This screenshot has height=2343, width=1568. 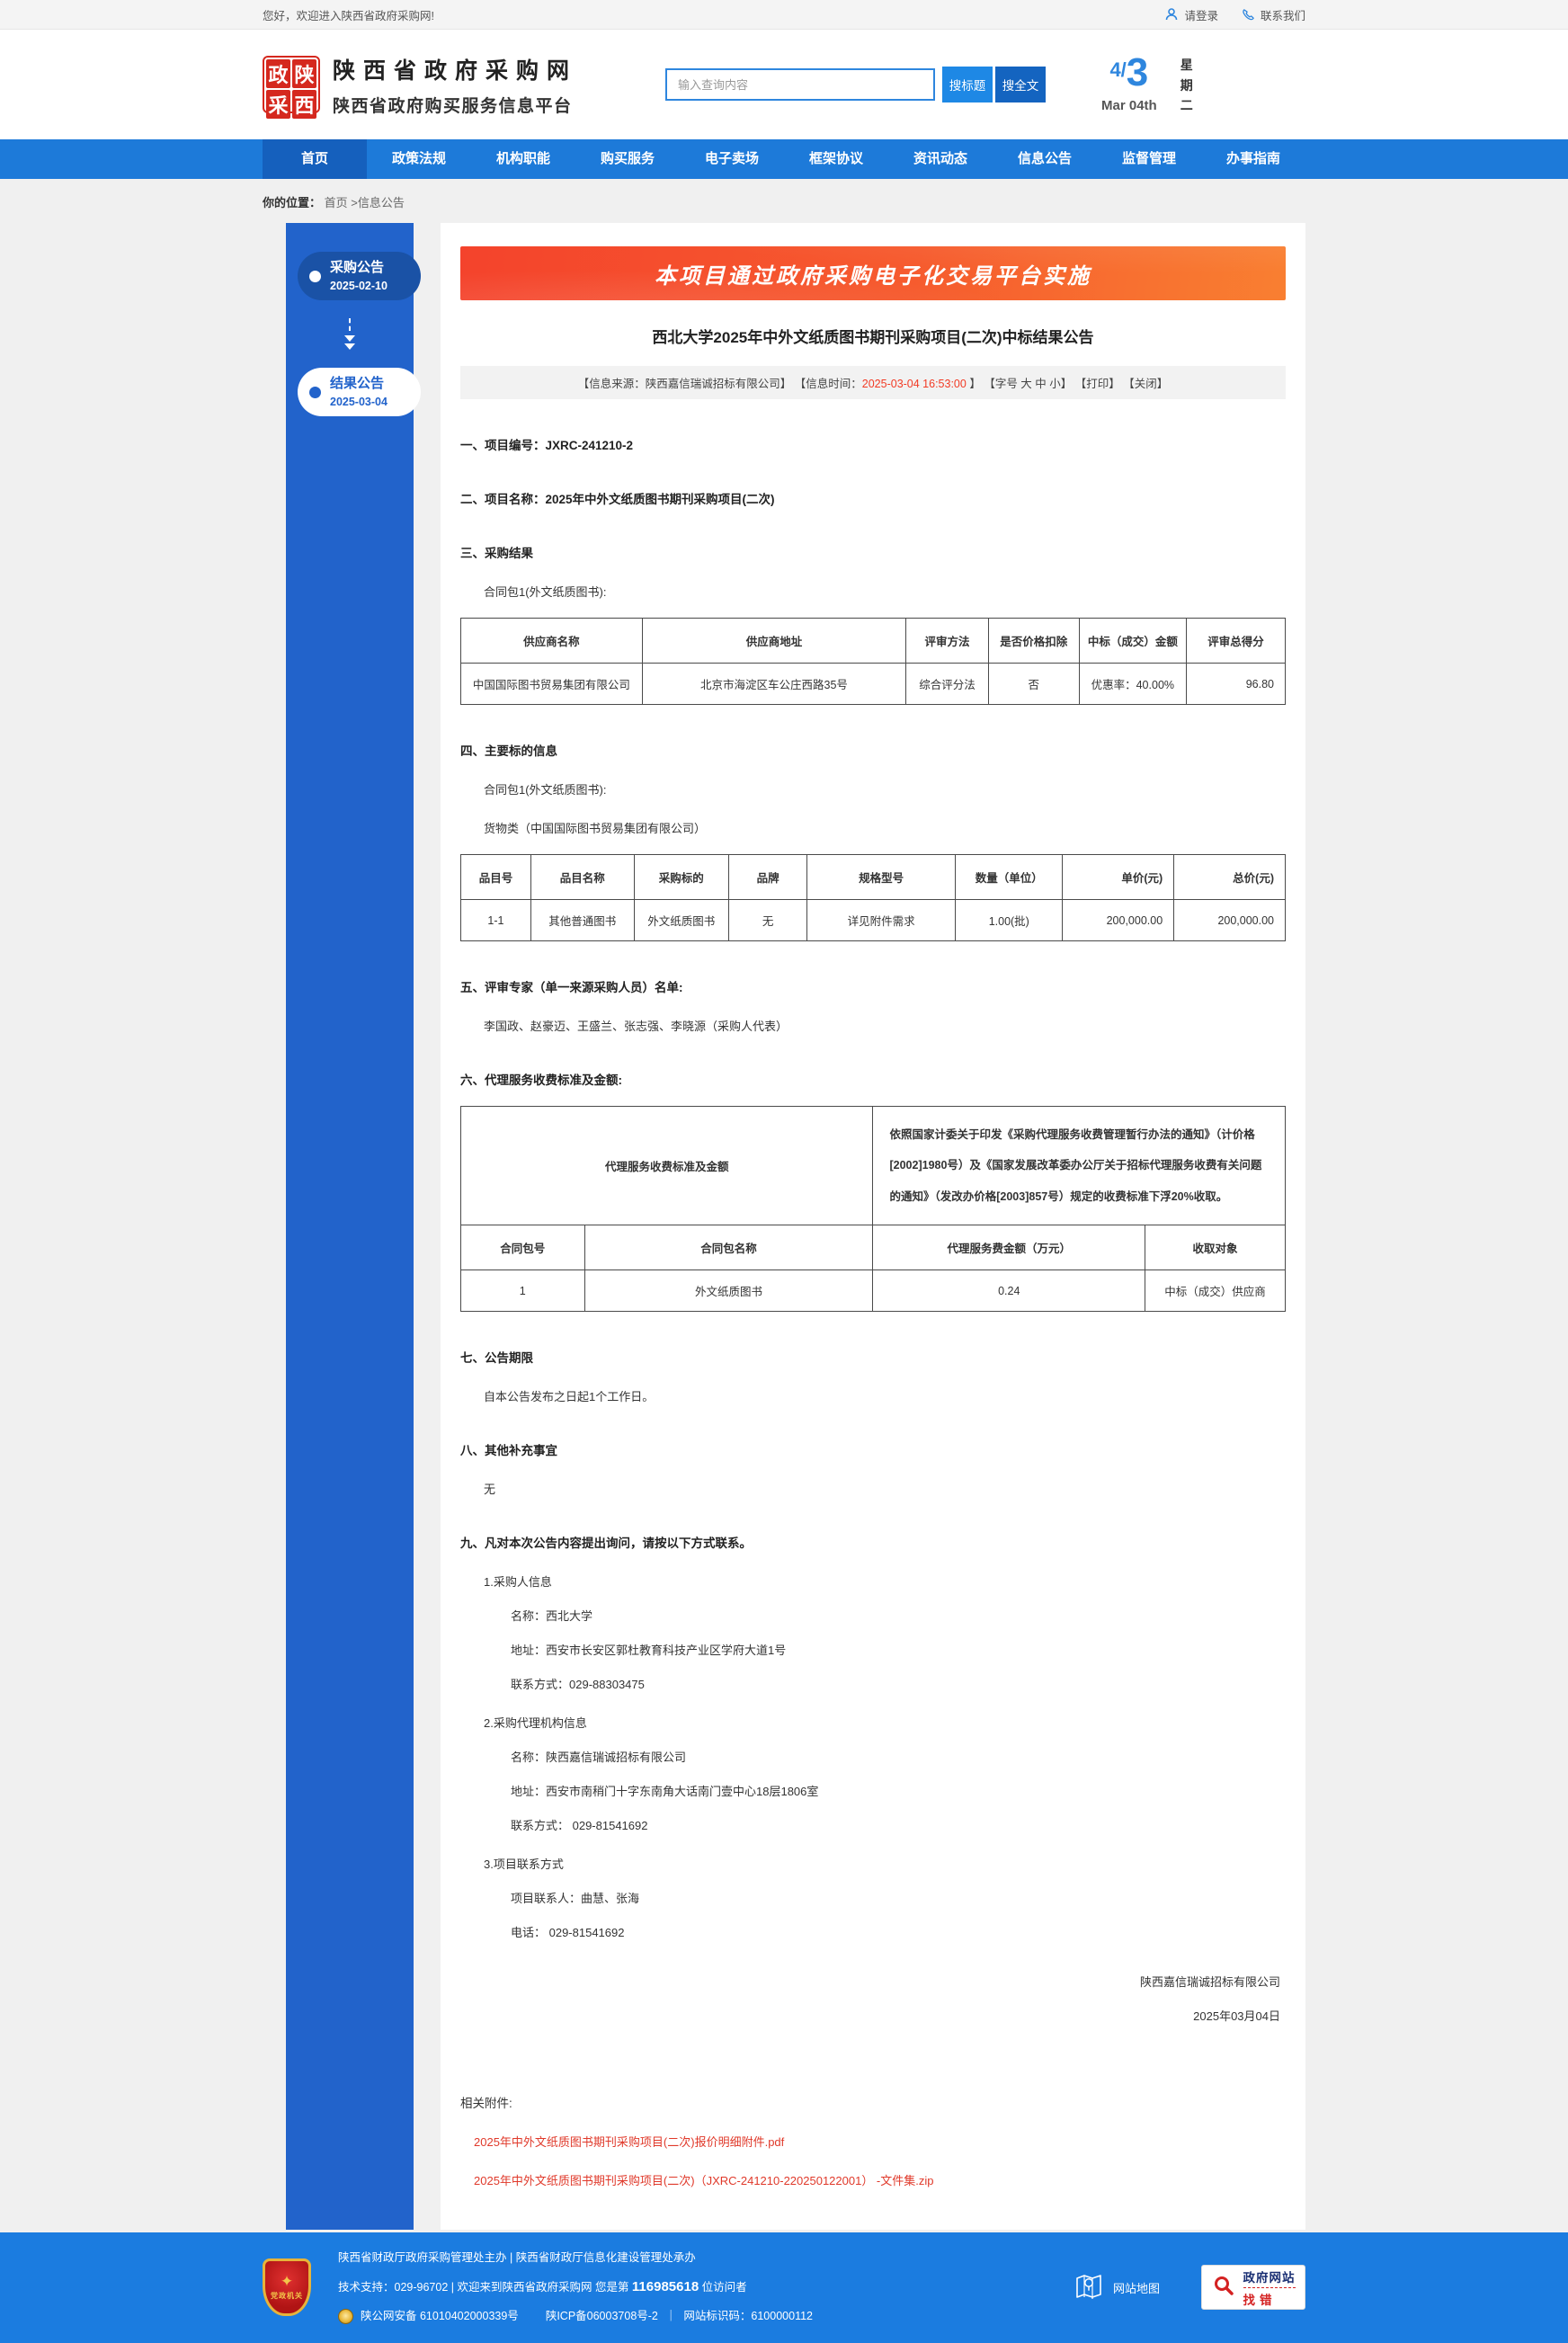 I want to click on col-agency-fee: 代理服务费金额（万元）, so click(x=1009, y=1248).